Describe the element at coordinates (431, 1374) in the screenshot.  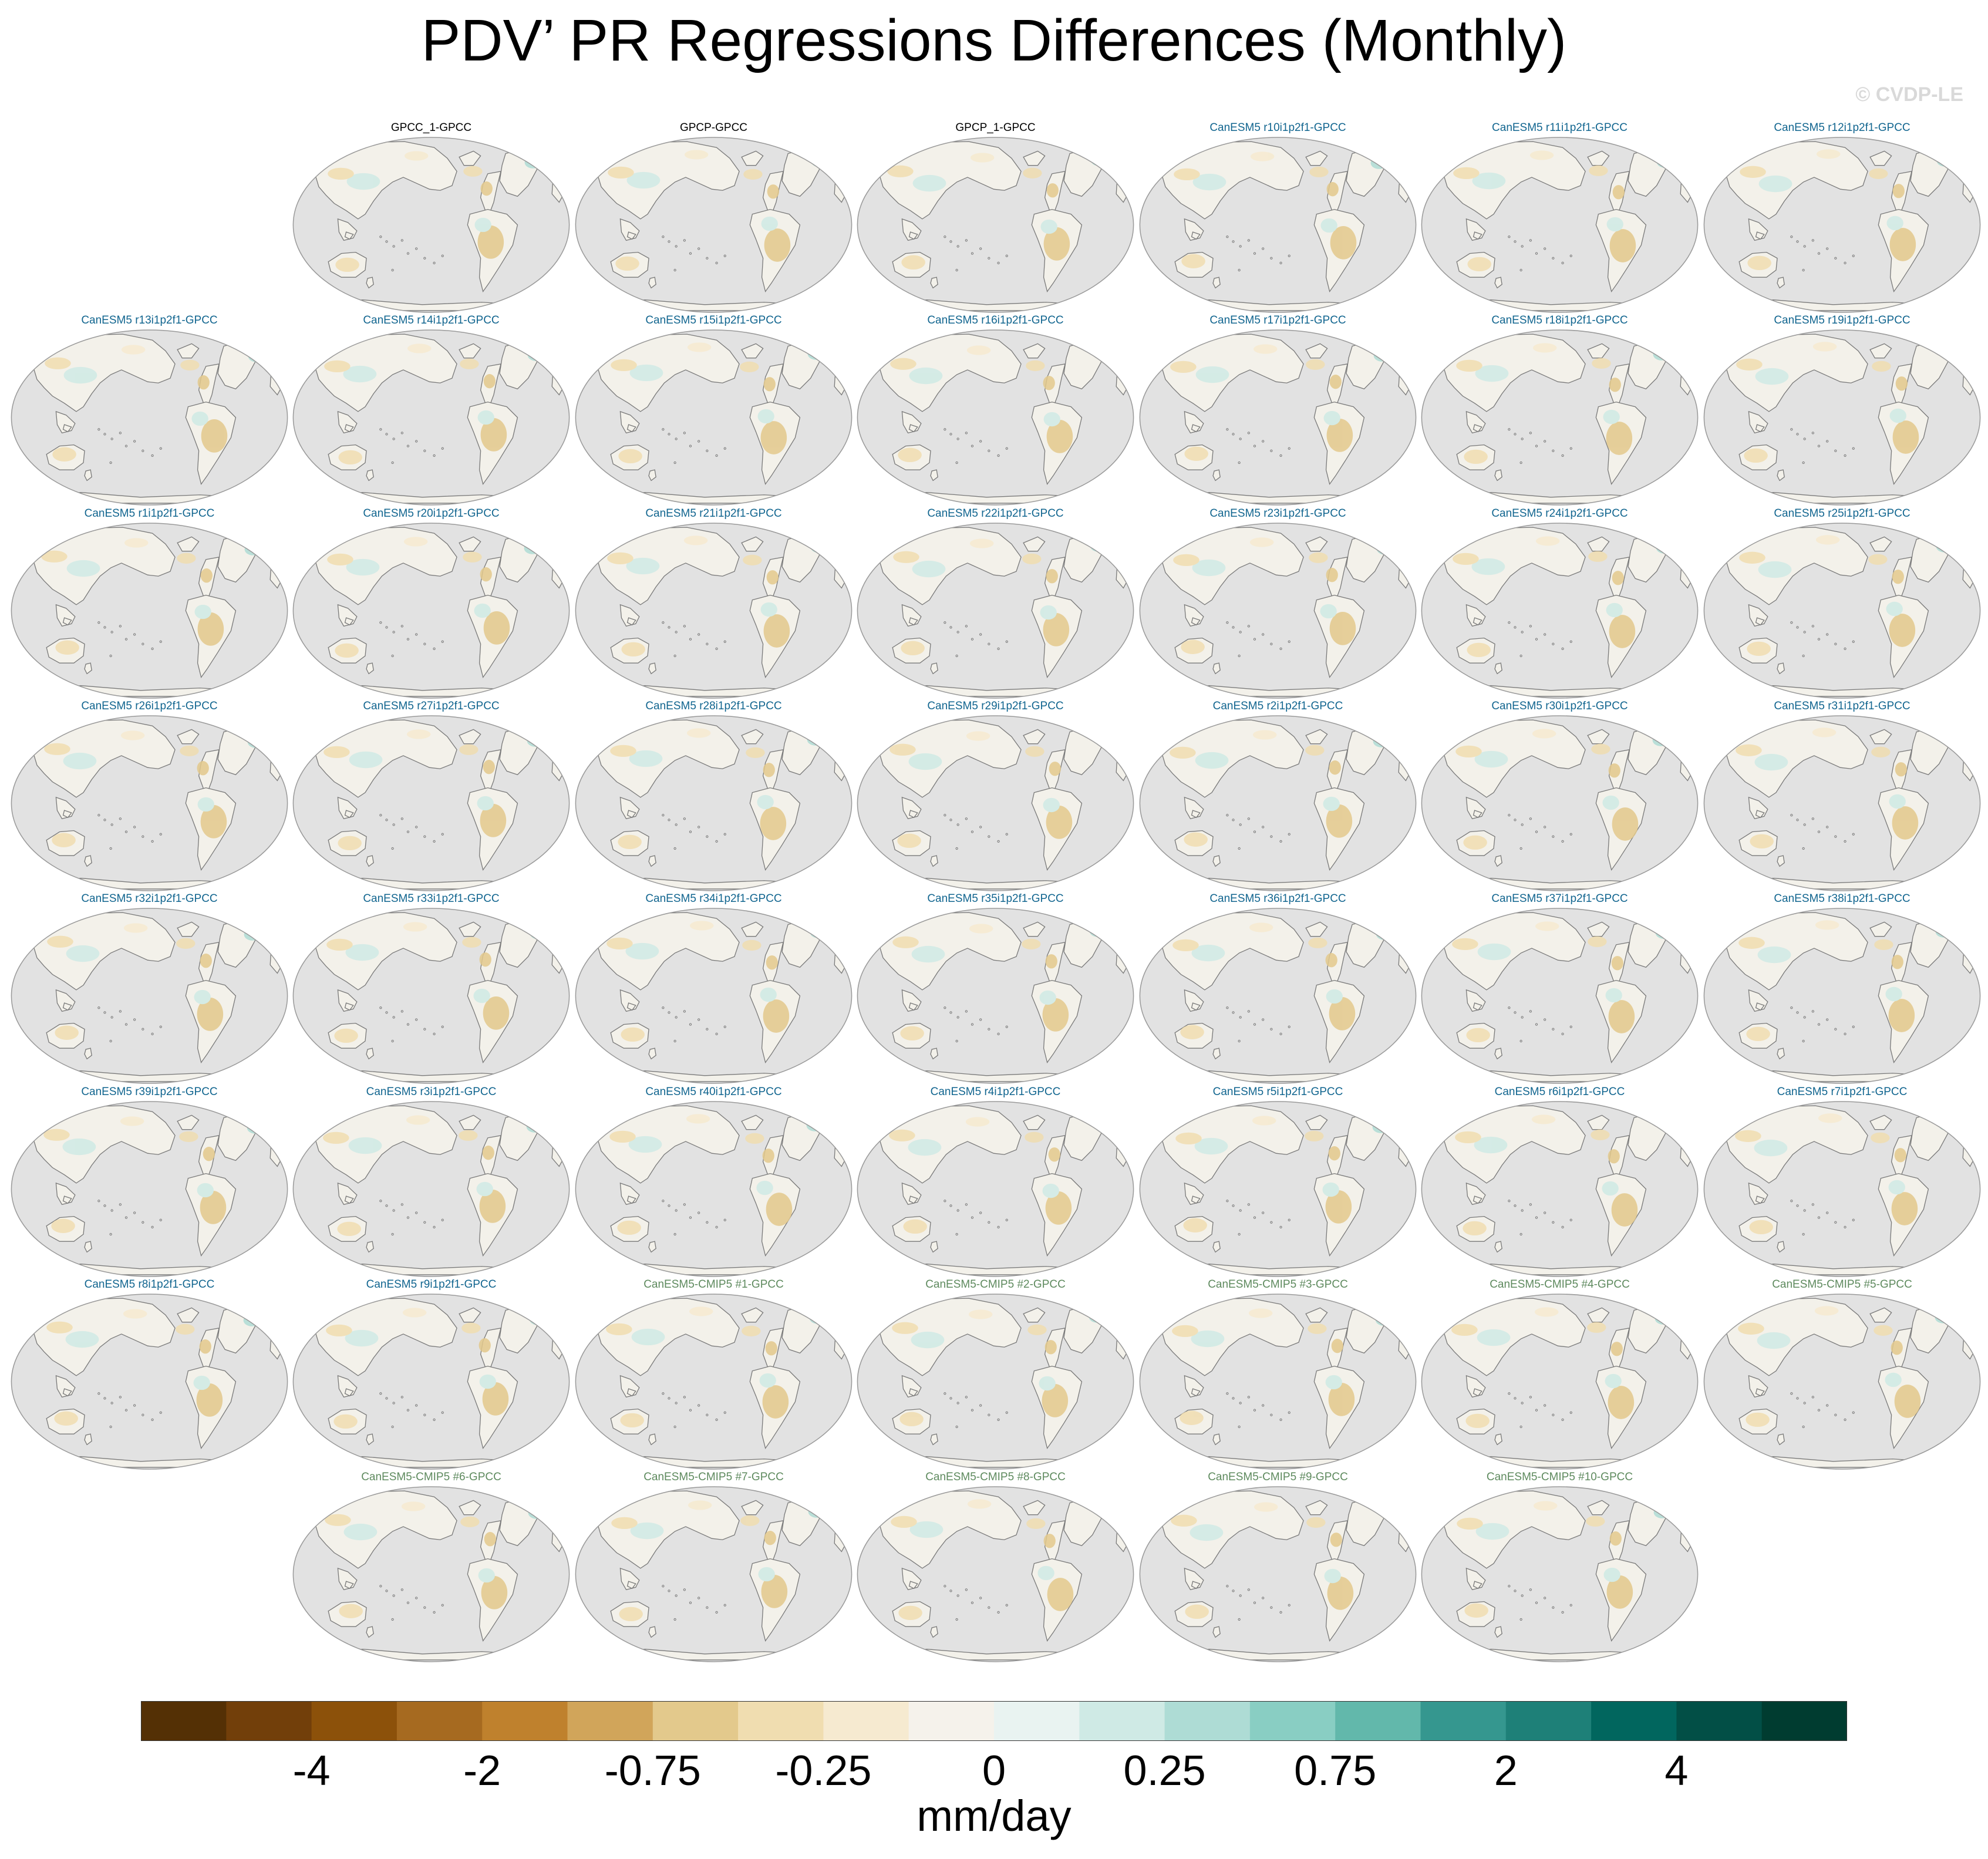
I see `map-panel: CanESM5 r9i1p2f1-GPCC` at that location.